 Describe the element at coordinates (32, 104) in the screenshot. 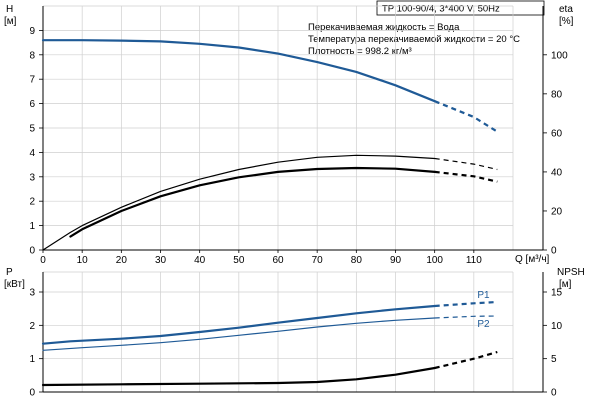

I see `upper-ytick-left-label: 6` at that location.